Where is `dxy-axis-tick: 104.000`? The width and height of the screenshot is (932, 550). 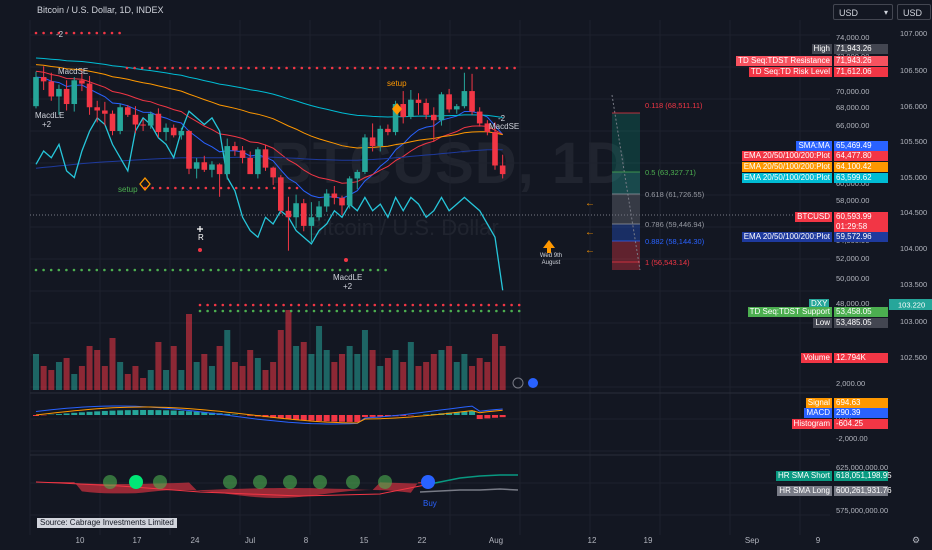
dxy-axis-tick: 104.000 is located at coordinates (913, 248).